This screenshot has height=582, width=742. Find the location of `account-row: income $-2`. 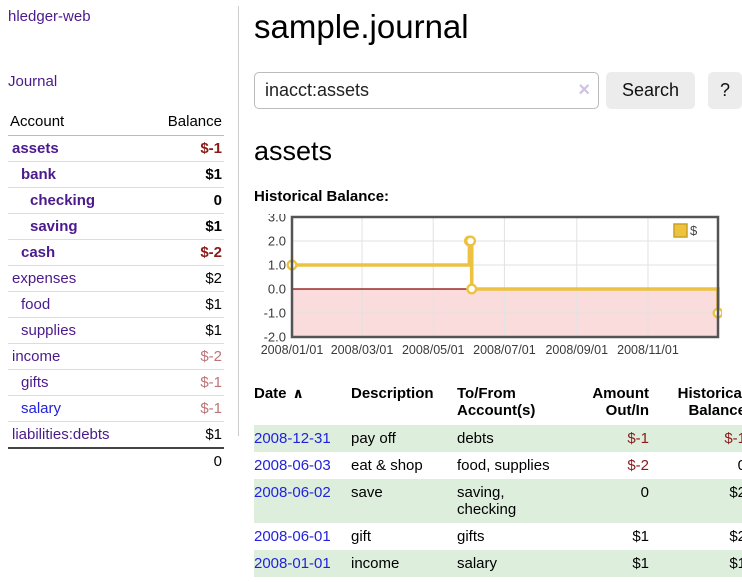

account-row: income $-2 is located at coordinates (116, 356).